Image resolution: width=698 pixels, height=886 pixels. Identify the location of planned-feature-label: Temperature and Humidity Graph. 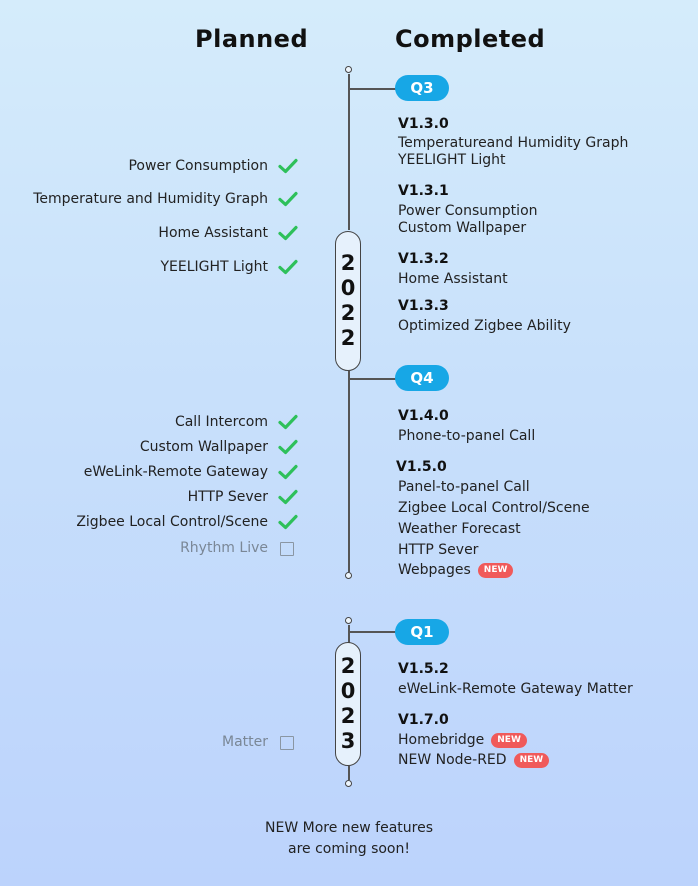
(150, 199).